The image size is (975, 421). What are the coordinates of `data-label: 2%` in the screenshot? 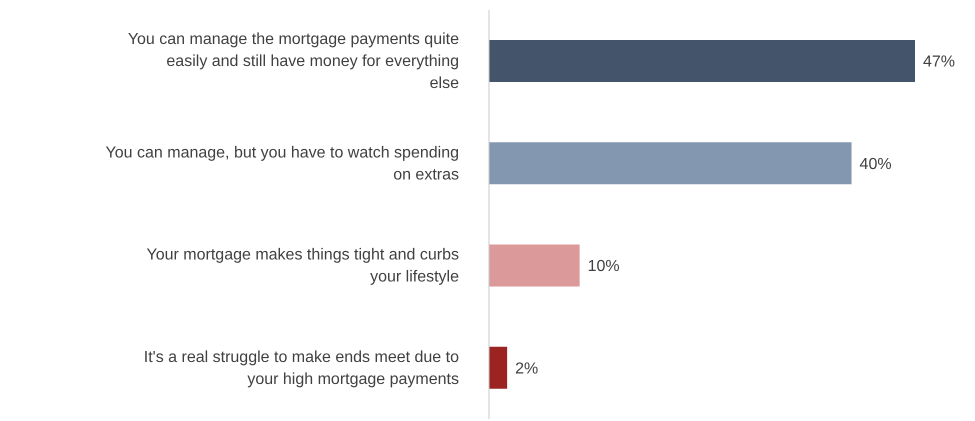 It's located at (526, 369).